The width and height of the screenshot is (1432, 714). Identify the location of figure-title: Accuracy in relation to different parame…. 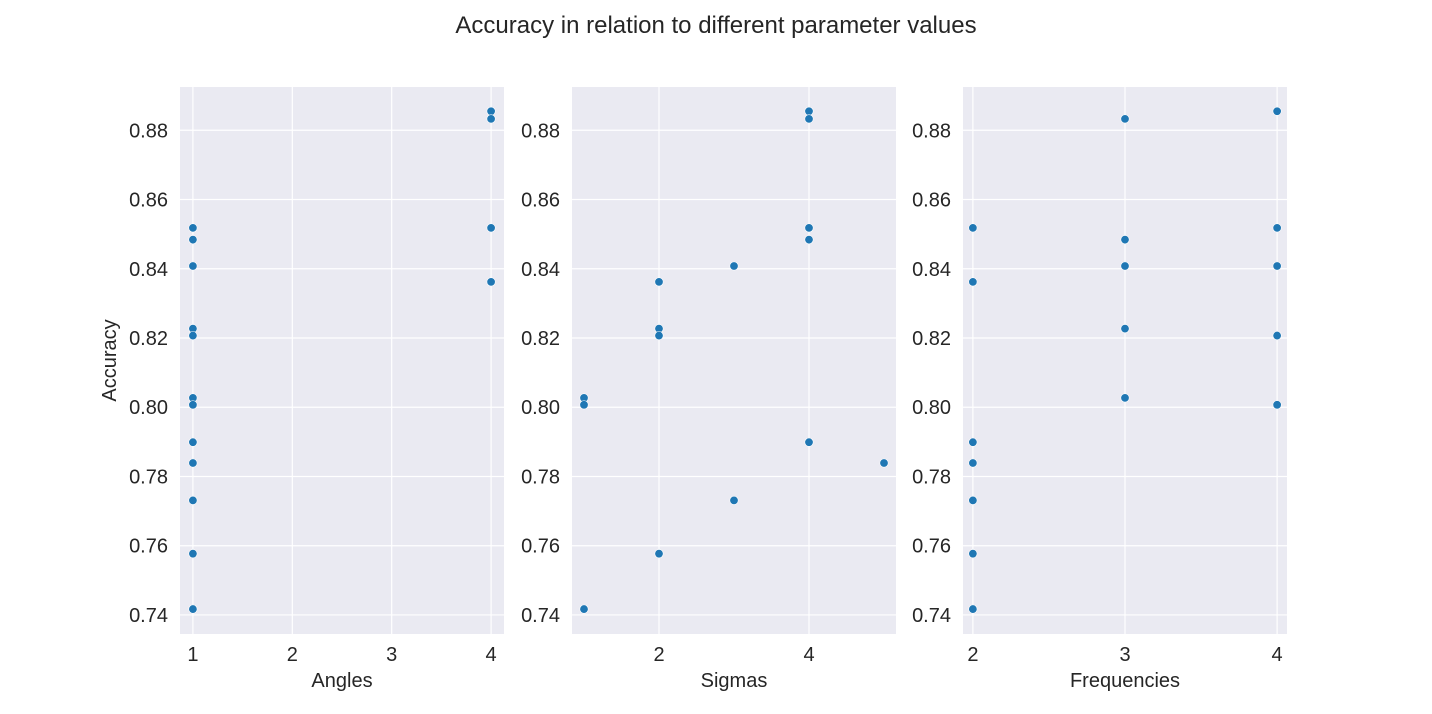
(715, 25).